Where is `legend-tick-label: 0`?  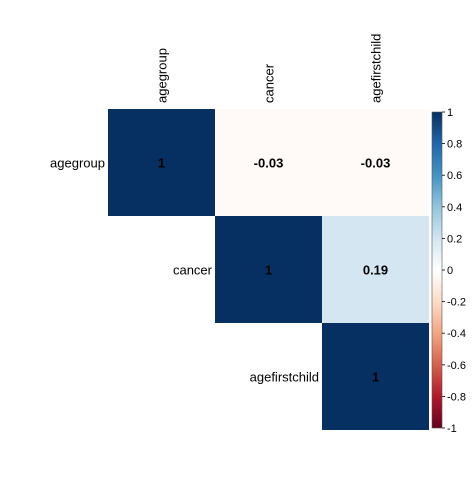 legend-tick-label: 0 is located at coordinates (450, 271).